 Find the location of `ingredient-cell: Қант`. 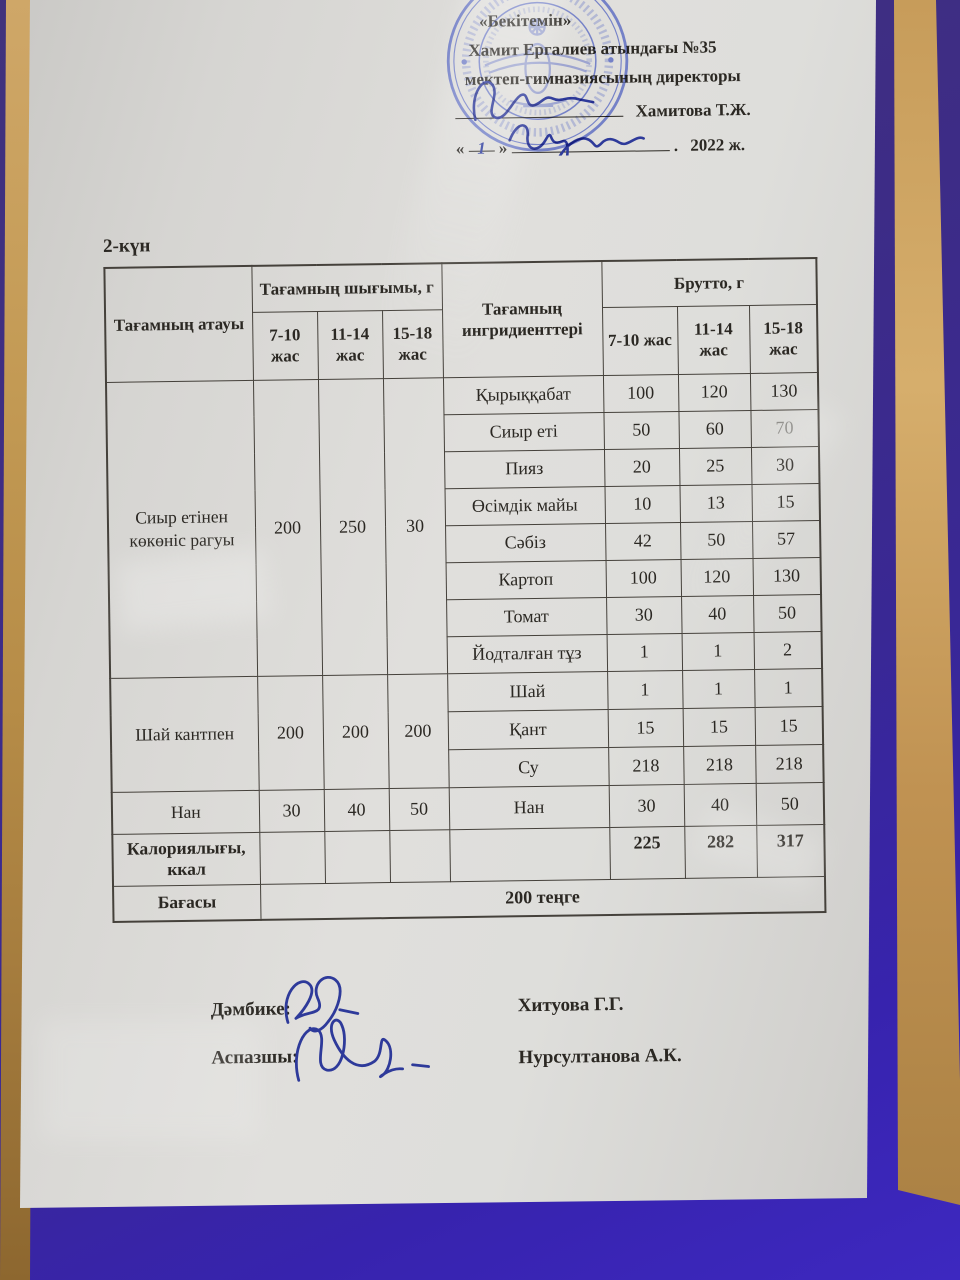

ingredient-cell: Қант is located at coordinates (528, 729).